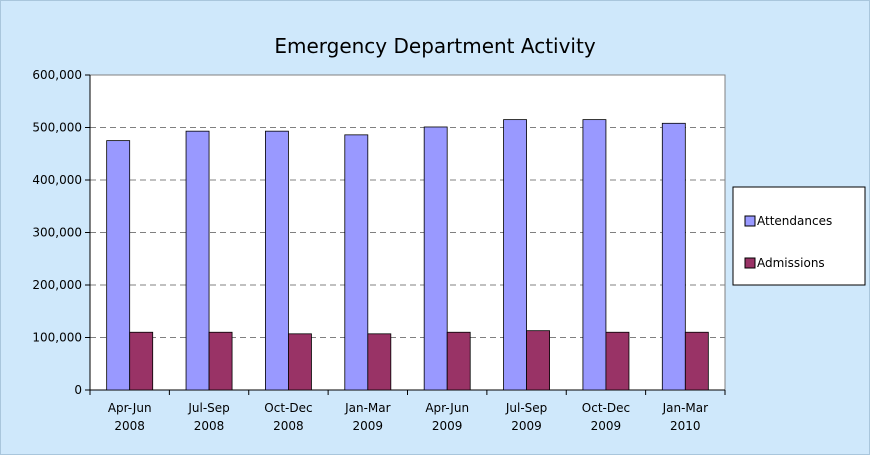 The width and height of the screenshot is (870, 455). Describe the element at coordinates (57, 128) in the screenshot. I see `y-tick-label: 500,000` at that location.